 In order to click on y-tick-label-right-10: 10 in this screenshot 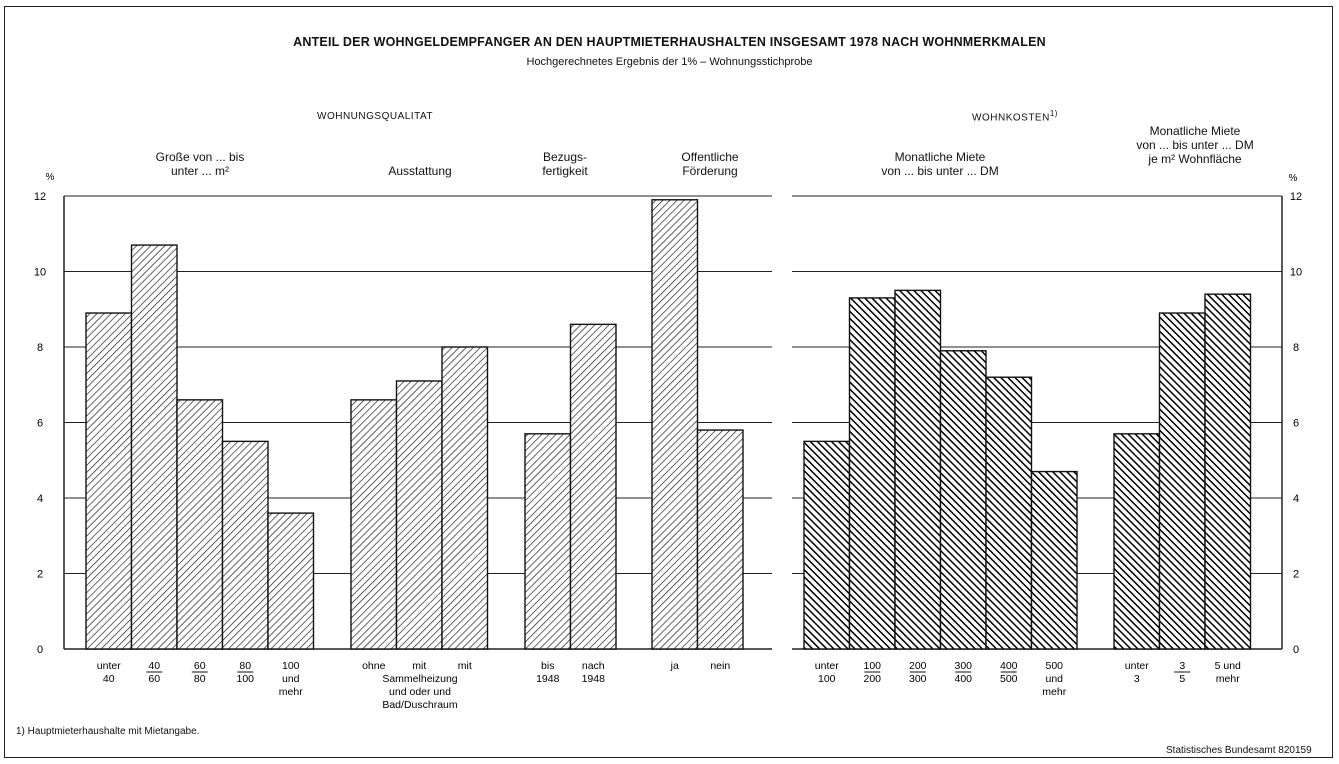, I will do `click(1296, 273)`.